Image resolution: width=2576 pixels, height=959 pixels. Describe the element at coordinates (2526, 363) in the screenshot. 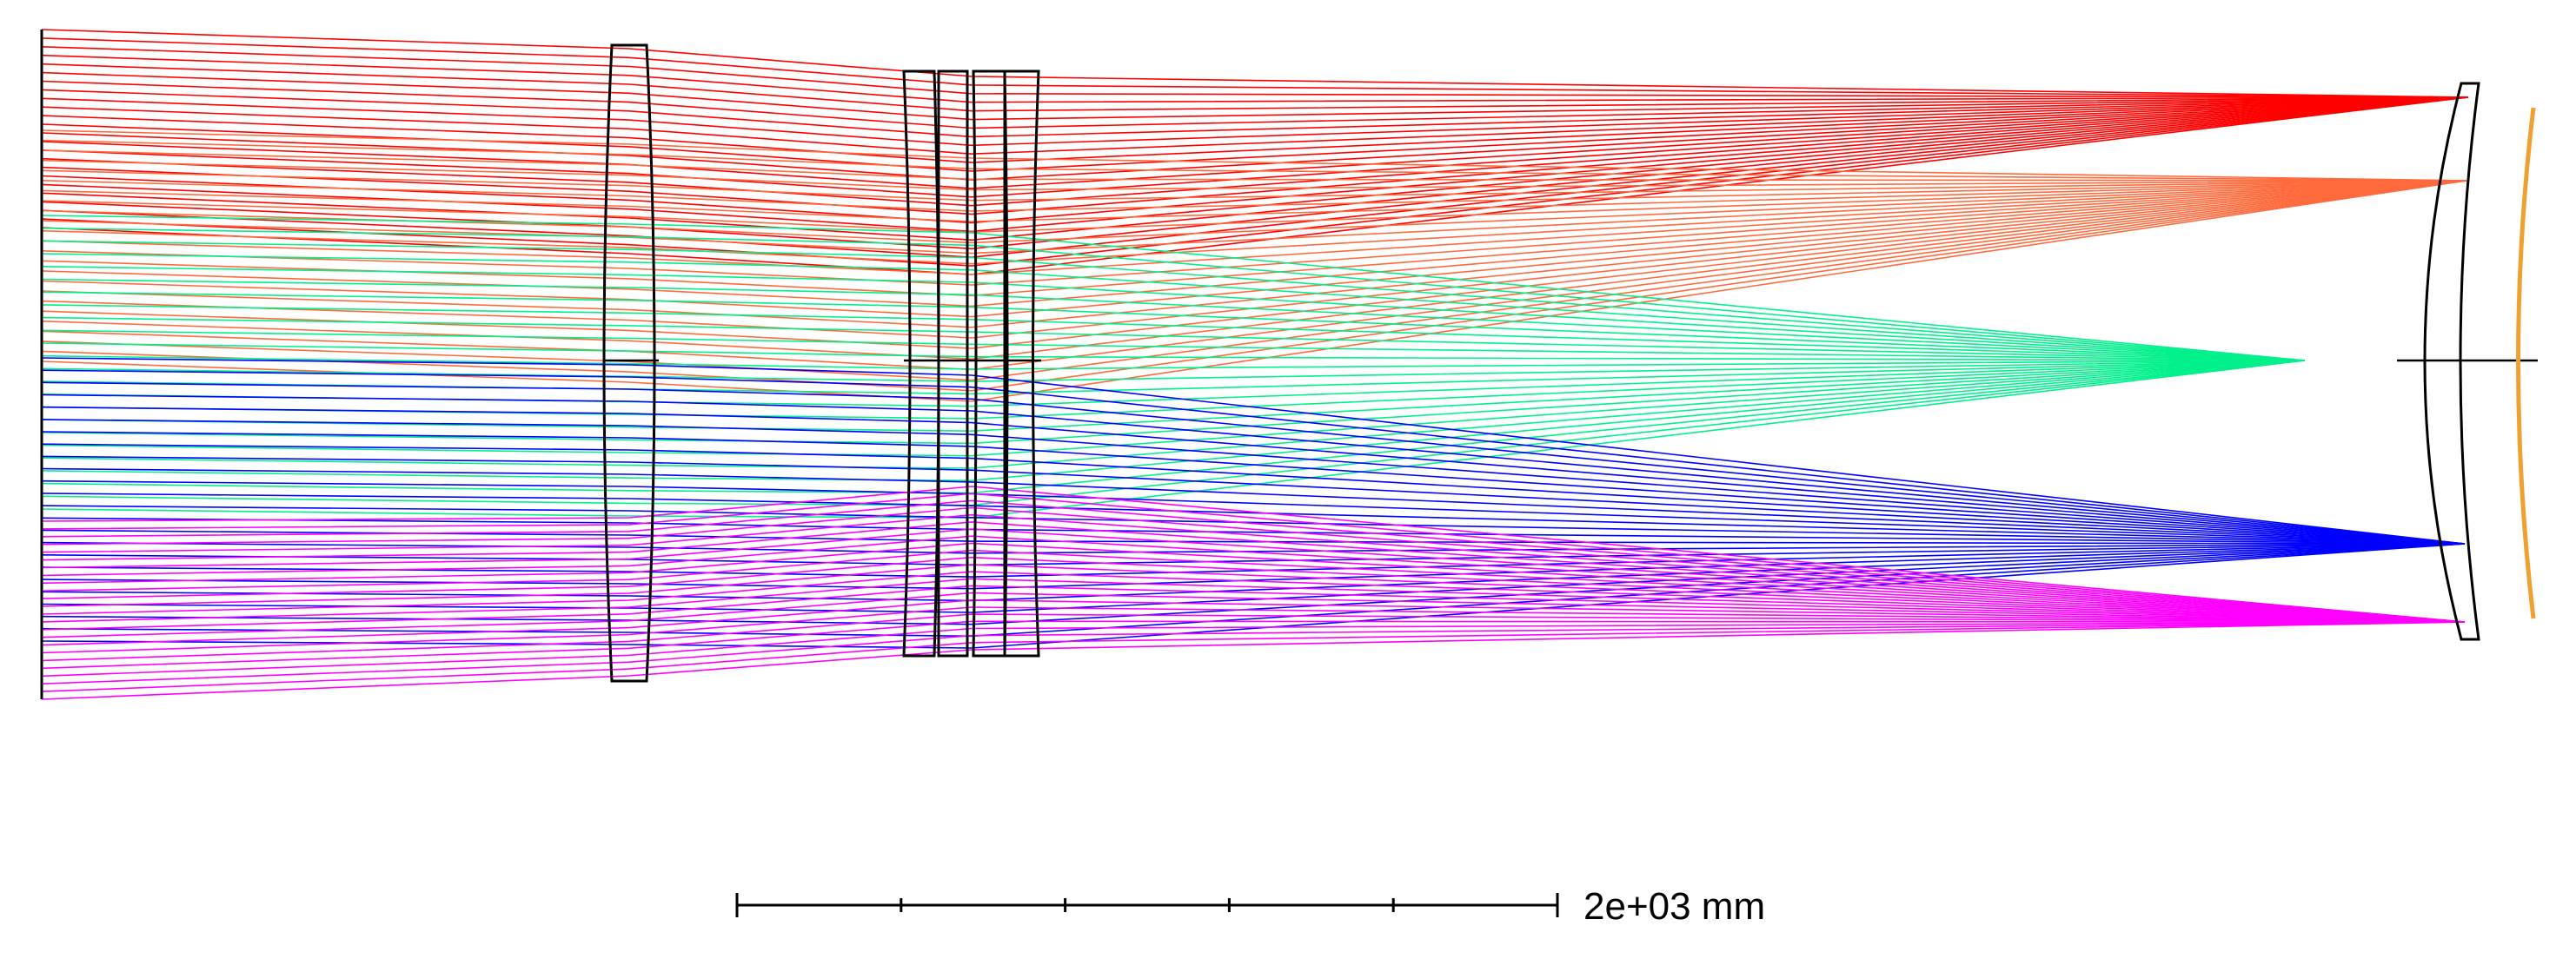

I see `detector` at that location.